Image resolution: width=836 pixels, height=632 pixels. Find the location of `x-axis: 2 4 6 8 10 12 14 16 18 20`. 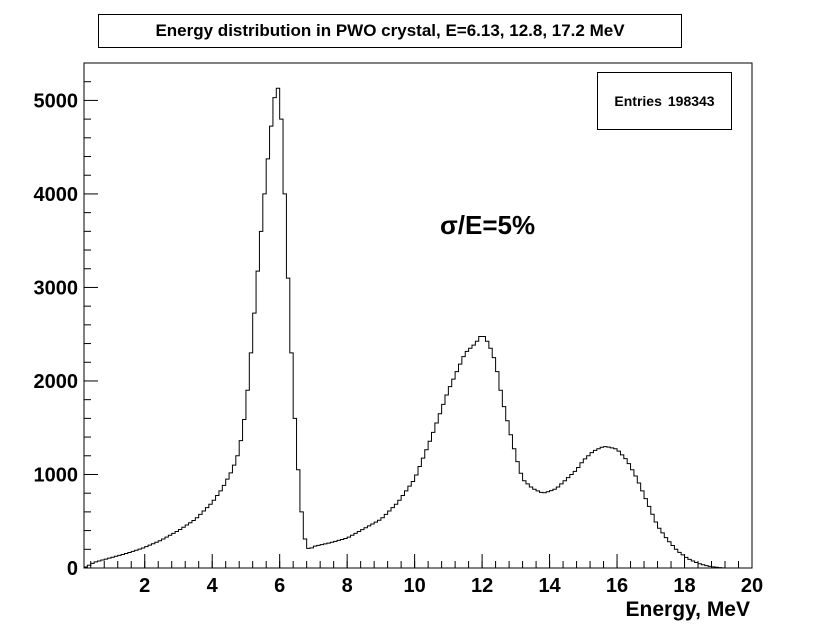

x-axis: 2 4 6 8 10 12 14 16 18 20 is located at coordinates (426, 575).